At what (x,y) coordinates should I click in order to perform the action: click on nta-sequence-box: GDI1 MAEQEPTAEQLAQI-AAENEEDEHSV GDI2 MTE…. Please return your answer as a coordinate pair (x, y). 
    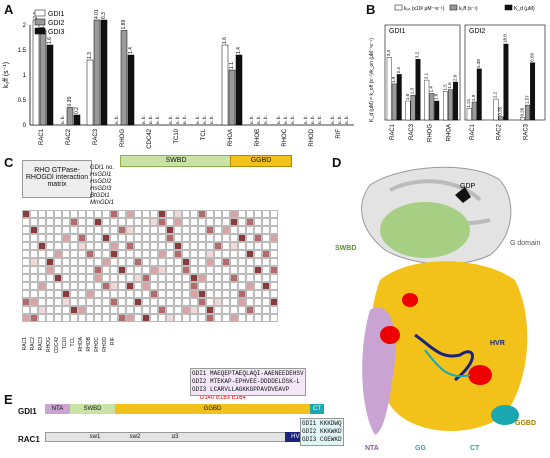
    Looking at the image, I should click on (248, 382).